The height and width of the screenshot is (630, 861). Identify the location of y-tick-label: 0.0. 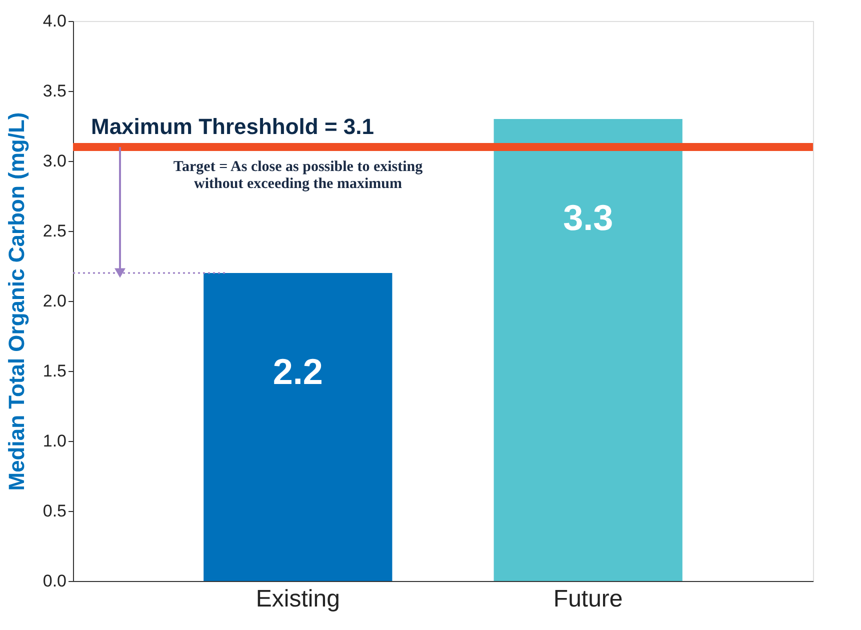
(54, 581).